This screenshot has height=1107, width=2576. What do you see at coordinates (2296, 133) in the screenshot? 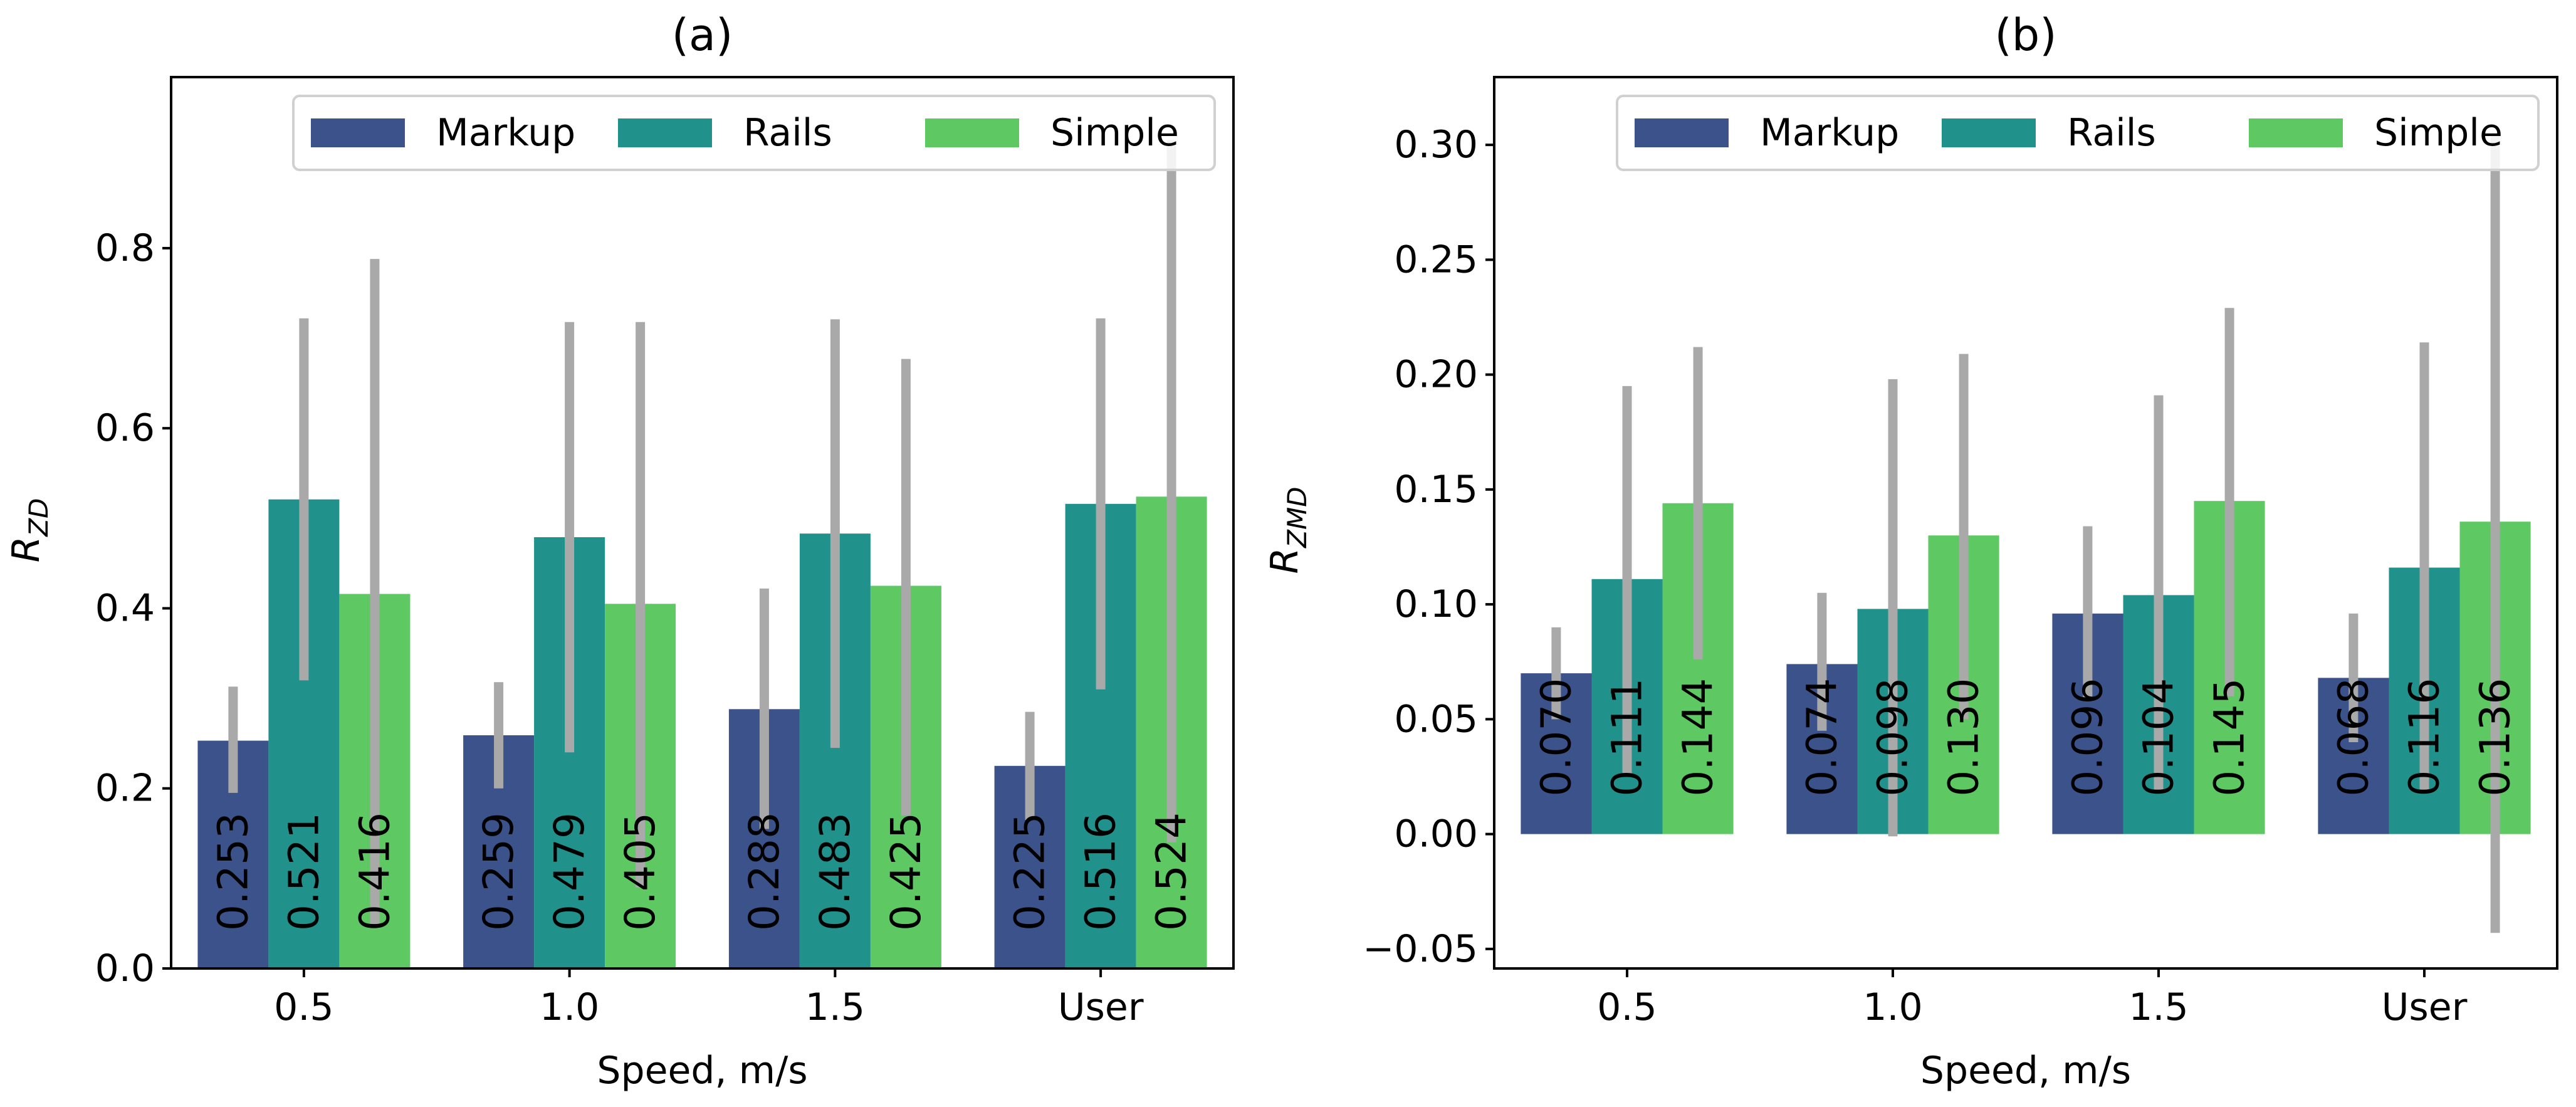
I see `panel-b-legend-swatch-simple` at bounding box center [2296, 133].